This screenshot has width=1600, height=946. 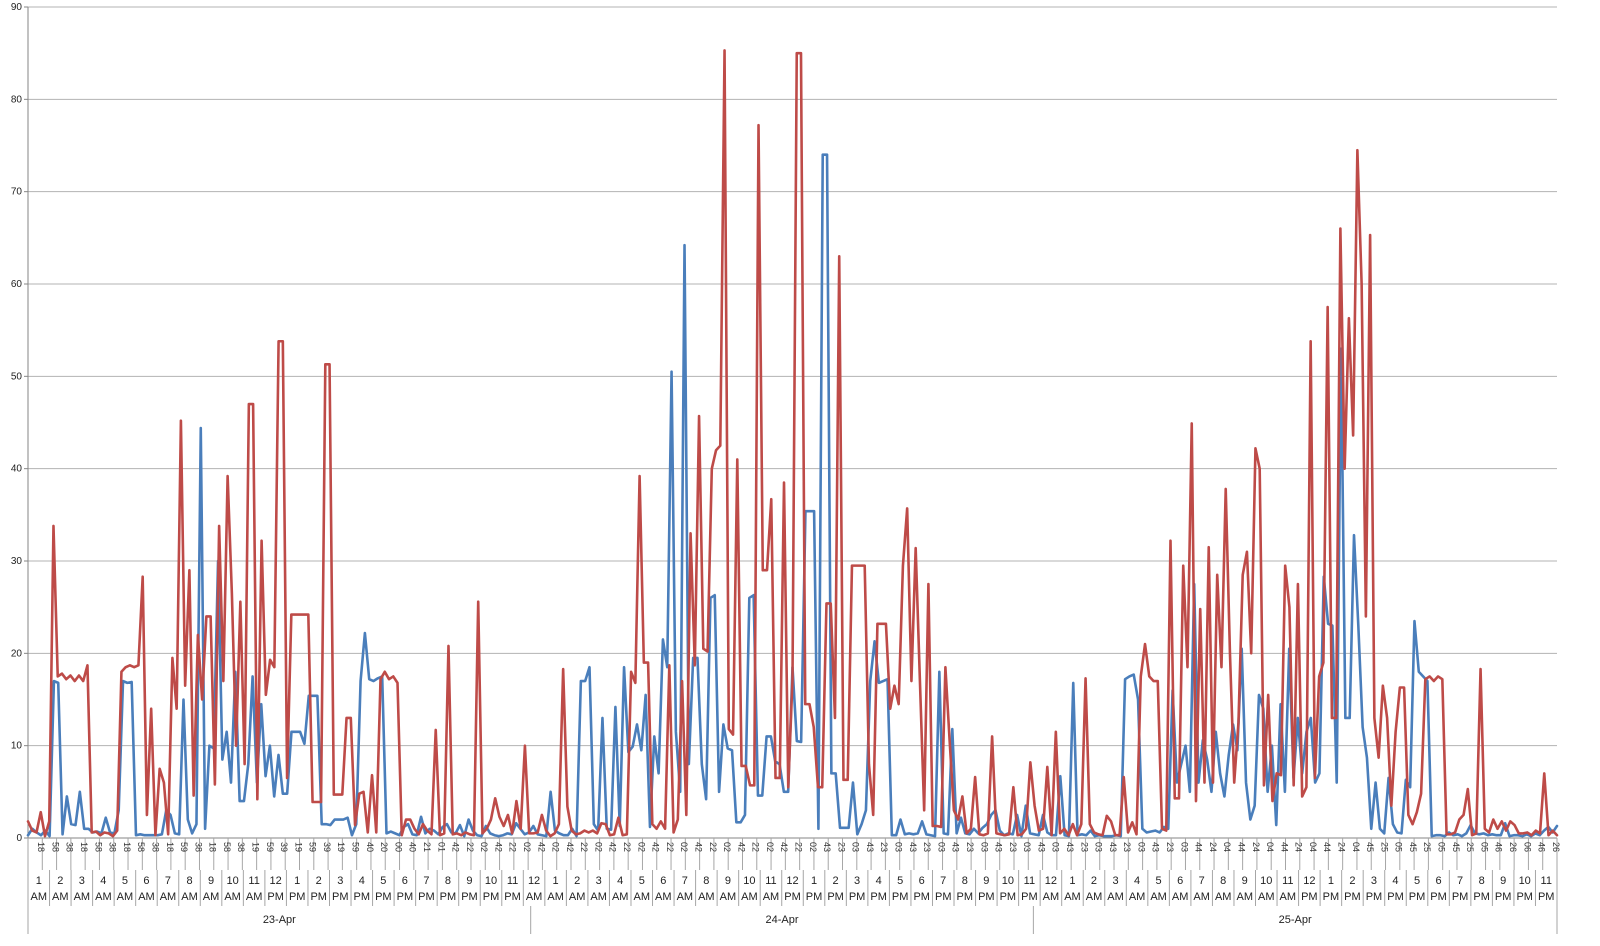 What do you see at coordinates (441, 847) in the screenshot?
I see `minute-tick-label: 01` at bounding box center [441, 847].